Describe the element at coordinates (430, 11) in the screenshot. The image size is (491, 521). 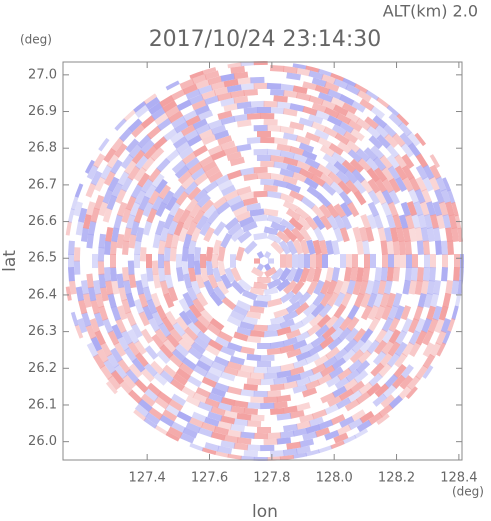
I see `chart-subtitle: ALT(km) 2.0` at that location.